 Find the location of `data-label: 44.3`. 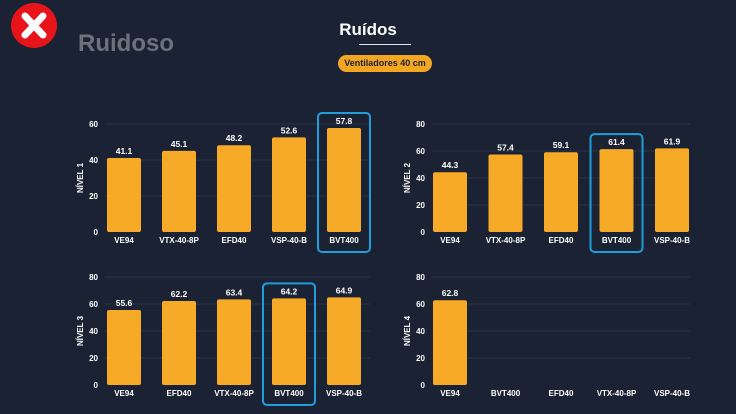

data-label: 44.3 is located at coordinates (450, 165).